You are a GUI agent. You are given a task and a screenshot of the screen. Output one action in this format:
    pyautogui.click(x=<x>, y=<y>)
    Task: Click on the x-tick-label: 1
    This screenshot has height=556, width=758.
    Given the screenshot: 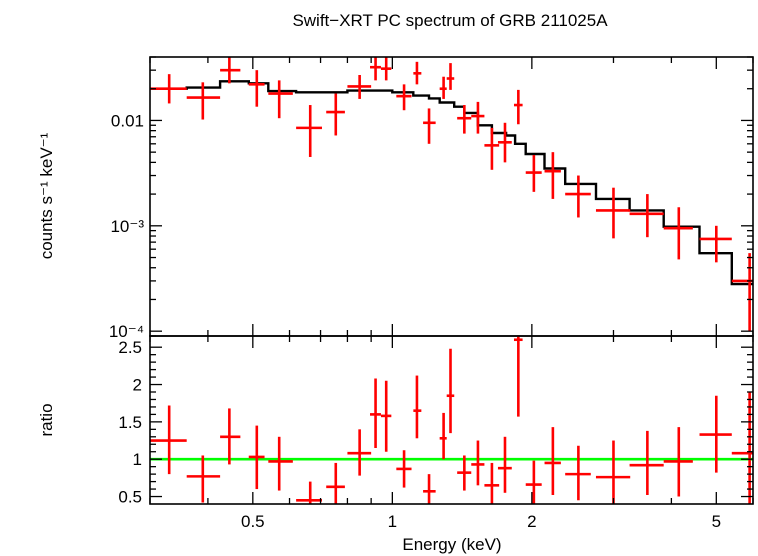 What is the action you would take?
    pyautogui.click(x=392, y=521)
    